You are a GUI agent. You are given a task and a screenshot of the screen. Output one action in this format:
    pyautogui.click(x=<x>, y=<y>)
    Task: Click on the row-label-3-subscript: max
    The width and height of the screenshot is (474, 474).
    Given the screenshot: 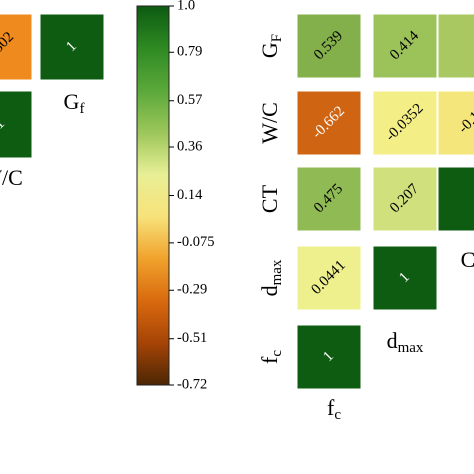 What is the action you would take?
    pyautogui.click(x=277, y=272)
    